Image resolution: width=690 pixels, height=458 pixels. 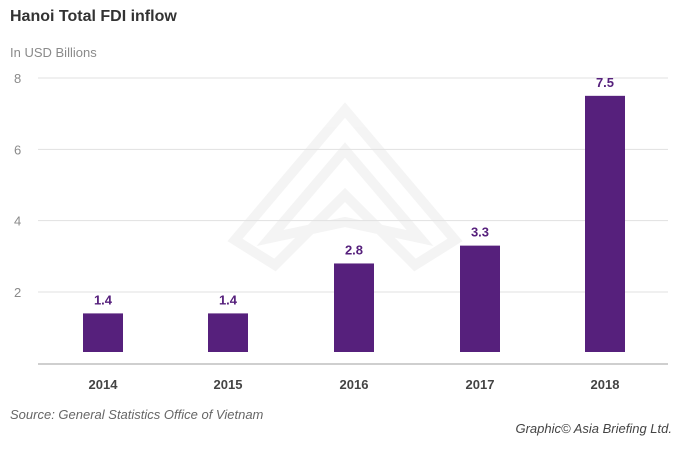 I want to click on credit-note: Graphic© Asia Briefing Ltd., so click(x=593, y=428).